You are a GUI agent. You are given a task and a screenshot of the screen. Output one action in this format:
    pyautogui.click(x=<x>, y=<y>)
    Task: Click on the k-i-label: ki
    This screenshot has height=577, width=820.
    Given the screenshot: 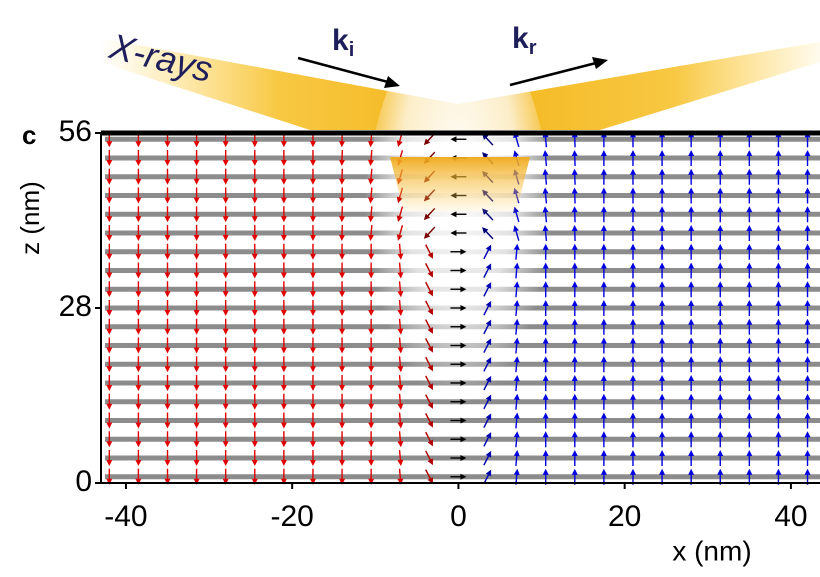 What is the action you would take?
    pyautogui.click(x=343, y=42)
    